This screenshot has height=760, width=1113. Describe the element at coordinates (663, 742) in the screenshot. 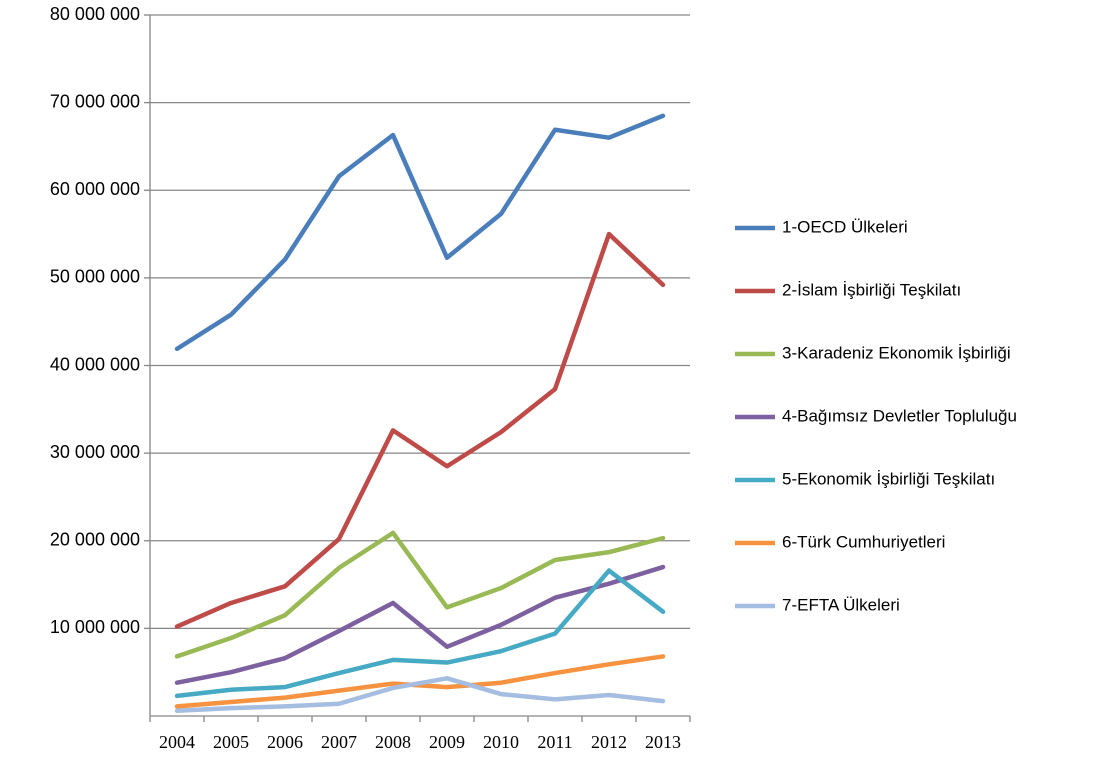

I see `x-tick-label: 2013` at that location.